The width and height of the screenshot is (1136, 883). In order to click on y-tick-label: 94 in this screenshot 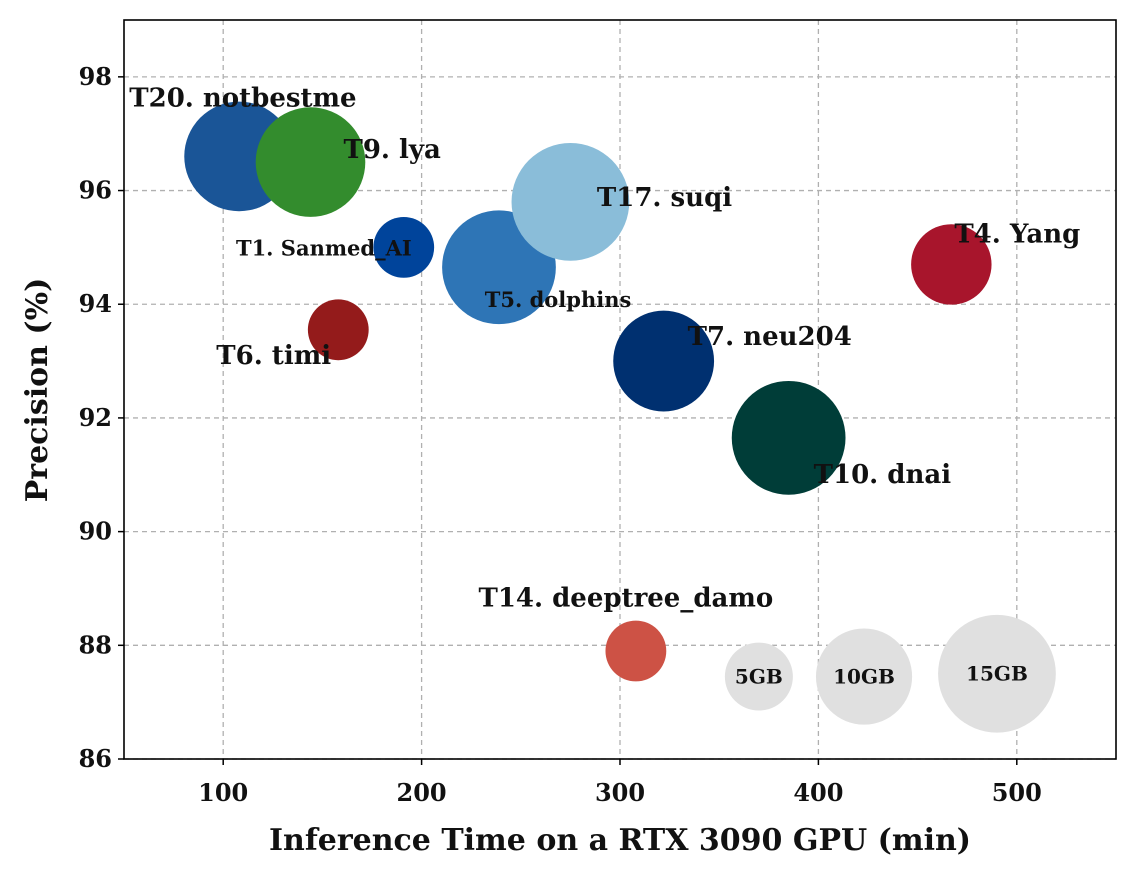, I will do `click(95, 303)`.